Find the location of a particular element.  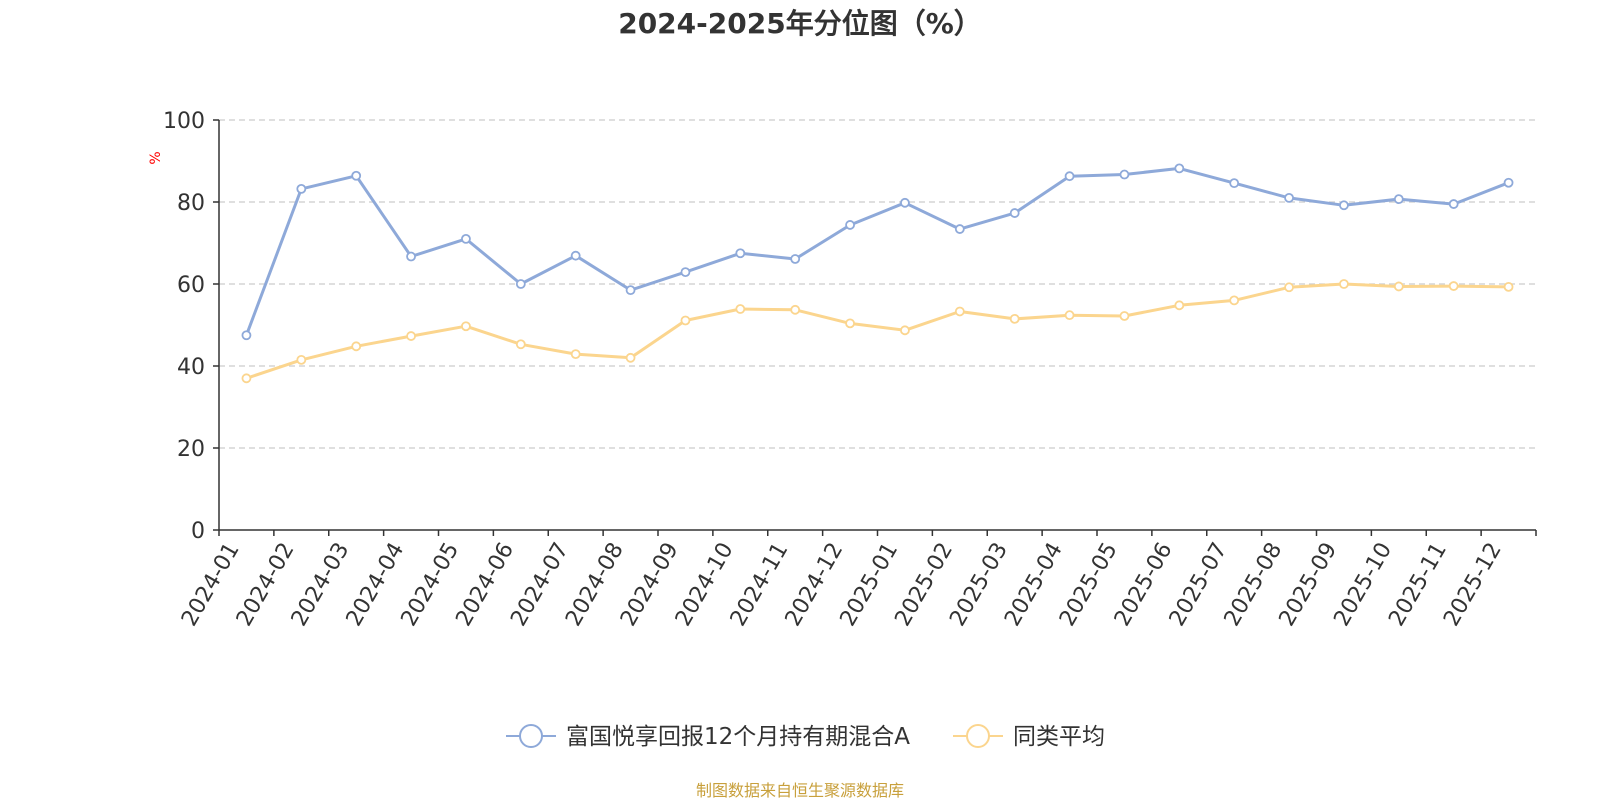

y-tick-label: 60 is located at coordinates (191, 285).